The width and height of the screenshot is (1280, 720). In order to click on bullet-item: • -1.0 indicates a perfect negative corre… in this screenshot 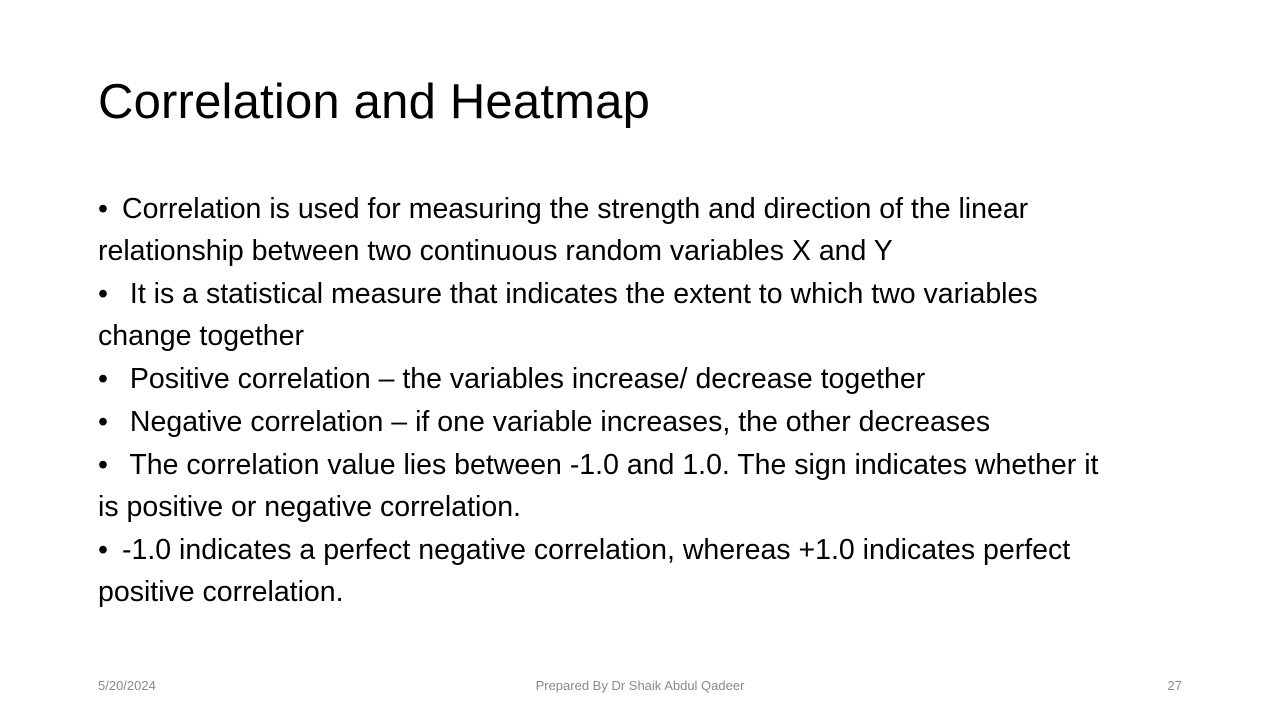, I will do `click(603, 571)`.